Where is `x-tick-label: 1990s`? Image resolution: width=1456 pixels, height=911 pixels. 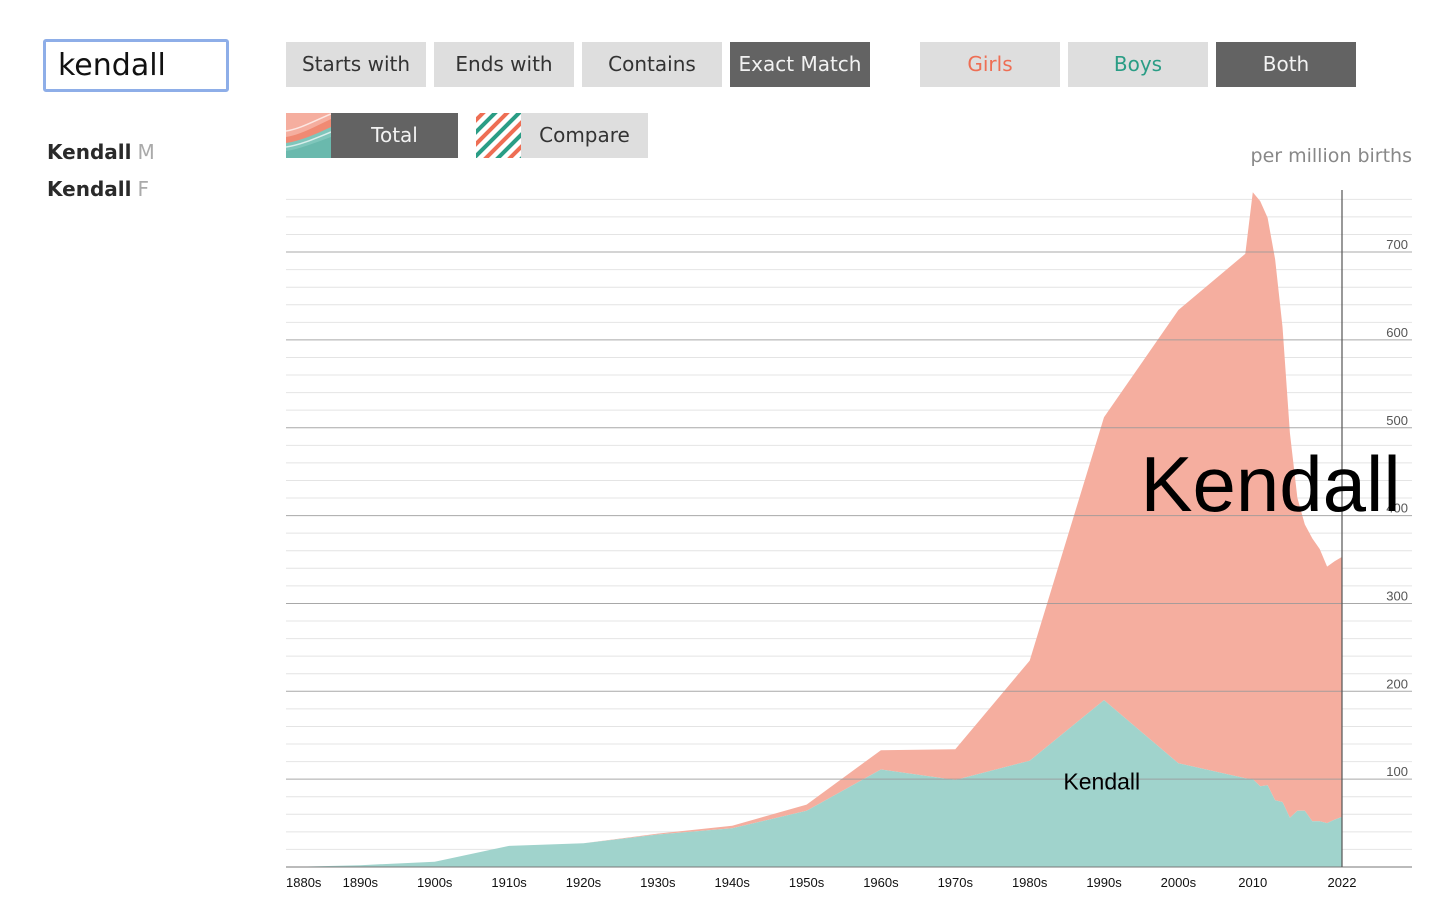
x-tick-label: 1990s is located at coordinates (1104, 882).